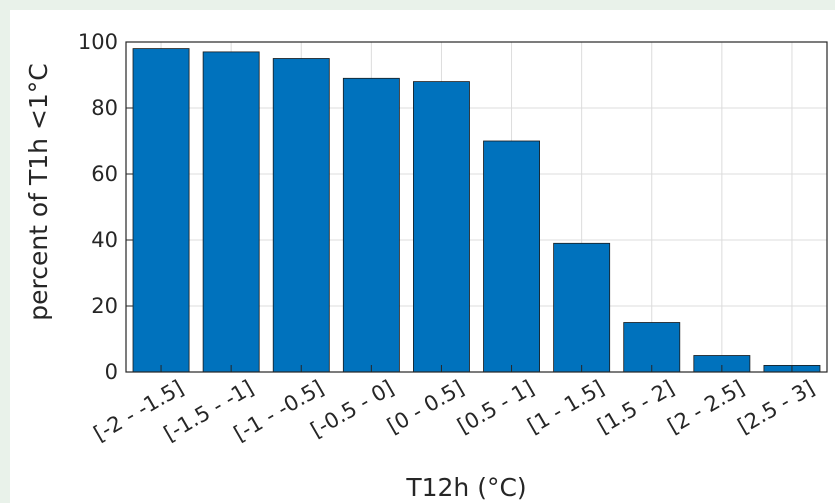  What do you see at coordinates (111, 372) in the screenshot?
I see `y-tick-label: 0` at bounding box center [111, 372].